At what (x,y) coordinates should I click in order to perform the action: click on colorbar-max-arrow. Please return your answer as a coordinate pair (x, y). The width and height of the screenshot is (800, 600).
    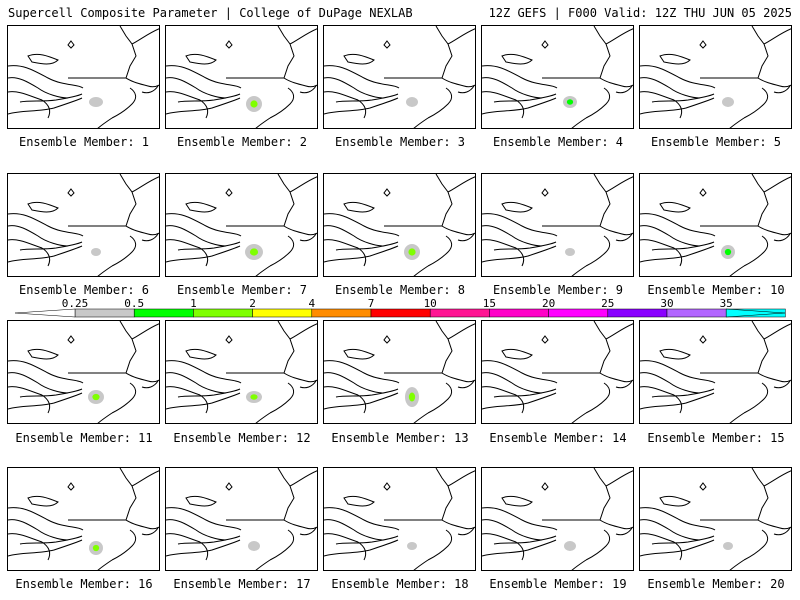
    Looking at the image, I should click on (755, 313).